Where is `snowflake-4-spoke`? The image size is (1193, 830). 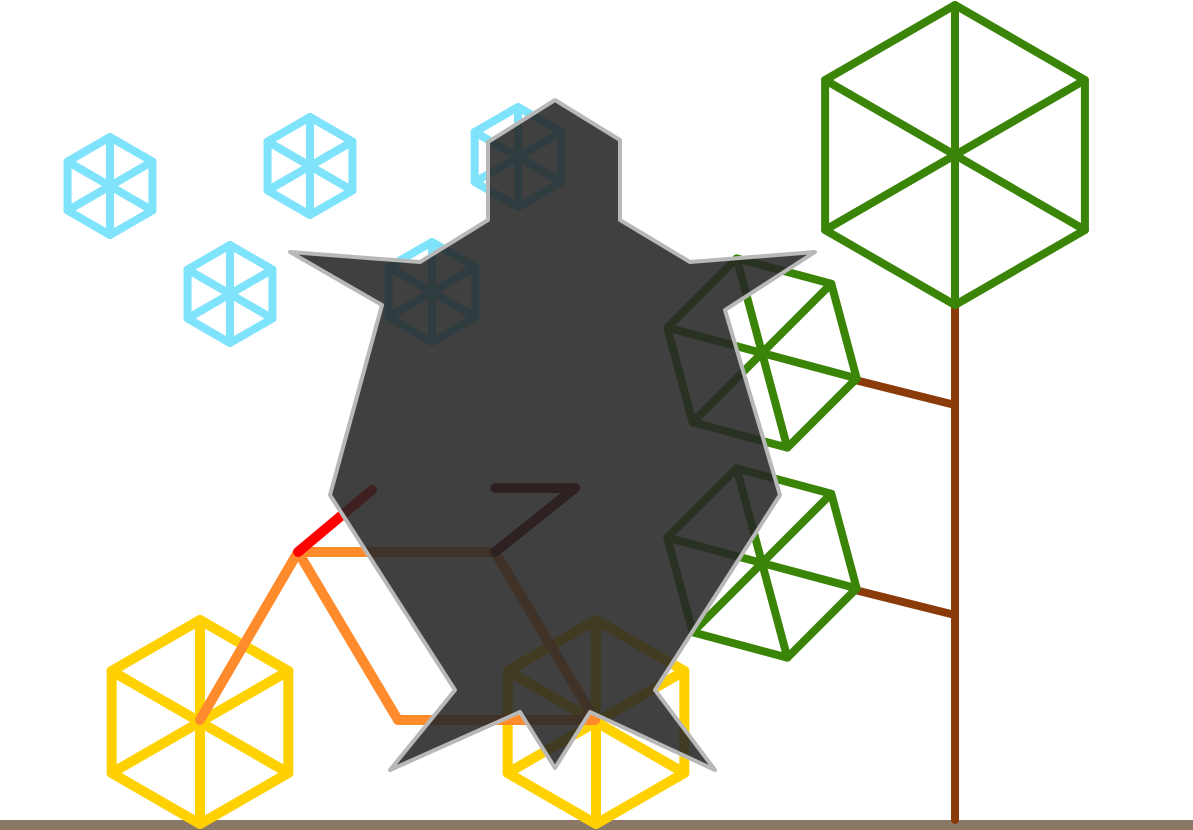 snowflake-4-spoke is located at coordinates (230, 294).